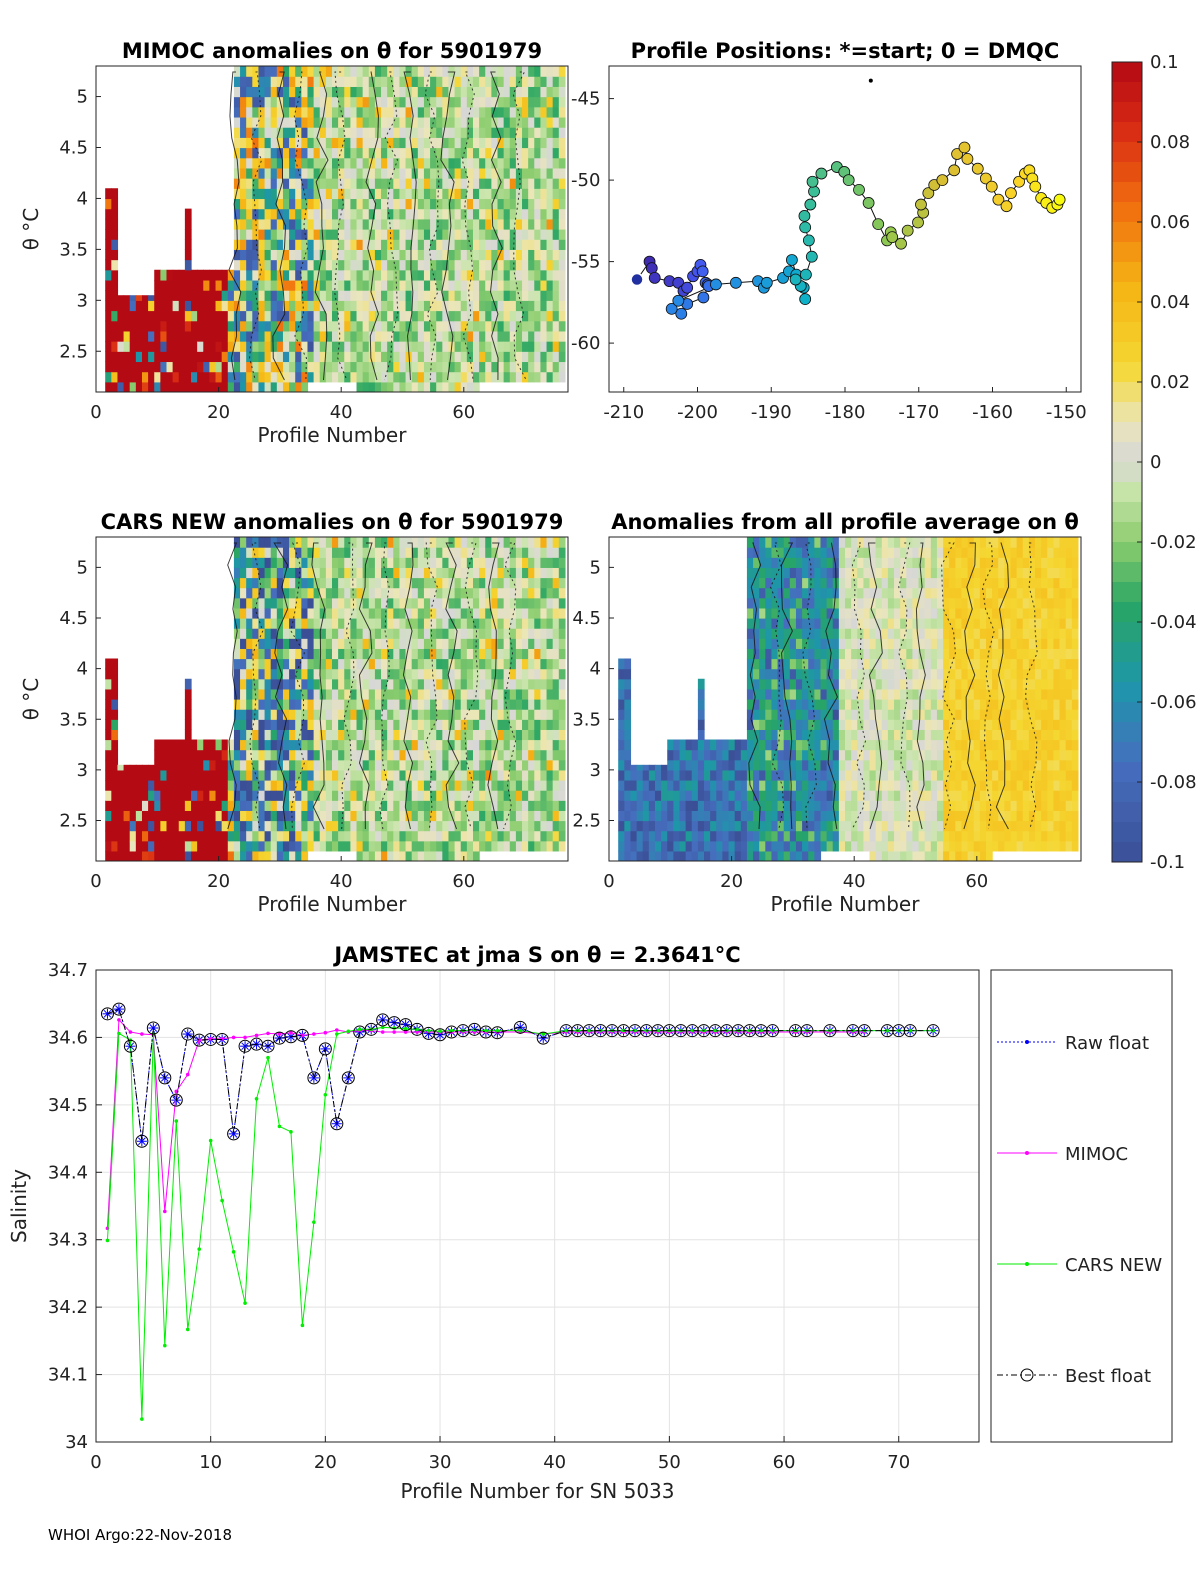  Describe the element at coordinates (878, 224) in the screenshot. I see `profile-point` at that location.